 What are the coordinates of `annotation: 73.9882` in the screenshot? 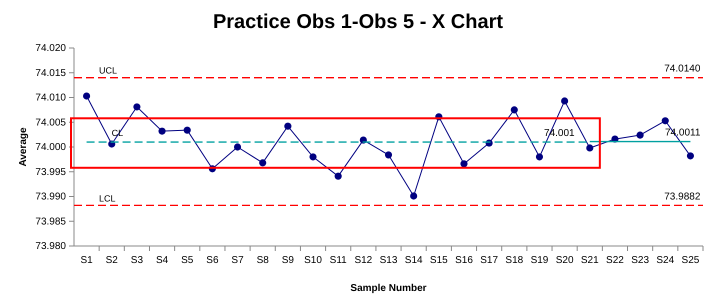 It's located at (682, 196).